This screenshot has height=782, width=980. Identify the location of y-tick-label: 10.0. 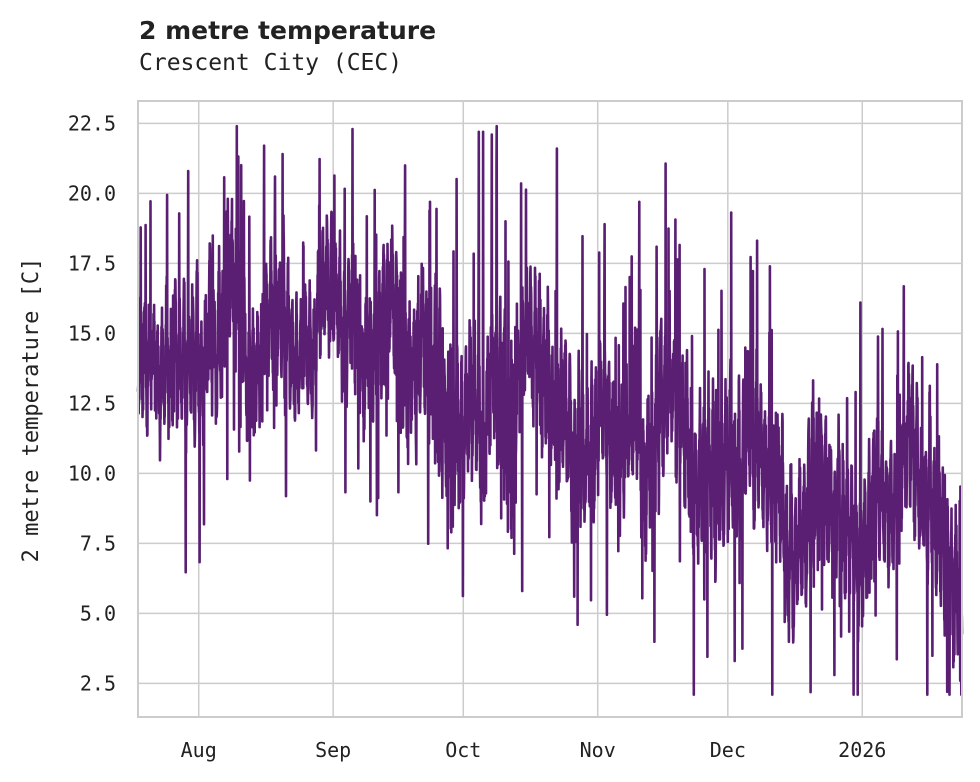
(92, 473).